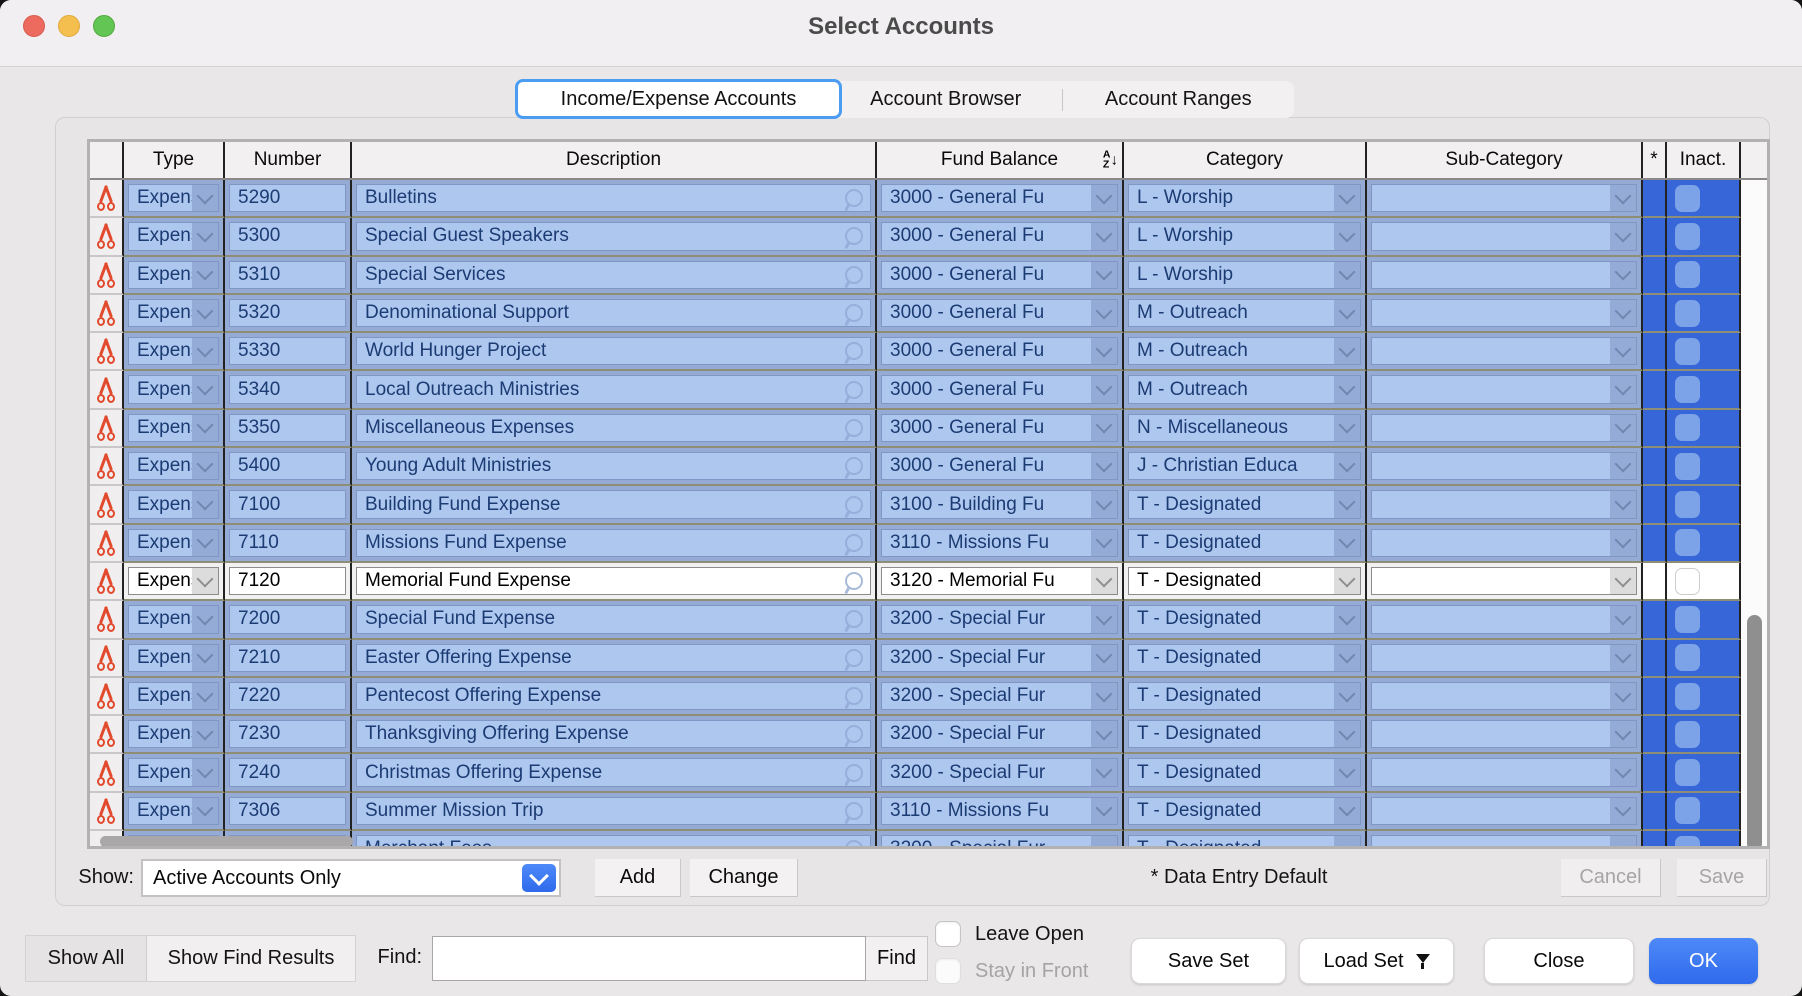  What do you see at coordinates (613, 466) in the screenshot?
I see `description-input: Young Adult Ministries` at bounding box center [613, 466].